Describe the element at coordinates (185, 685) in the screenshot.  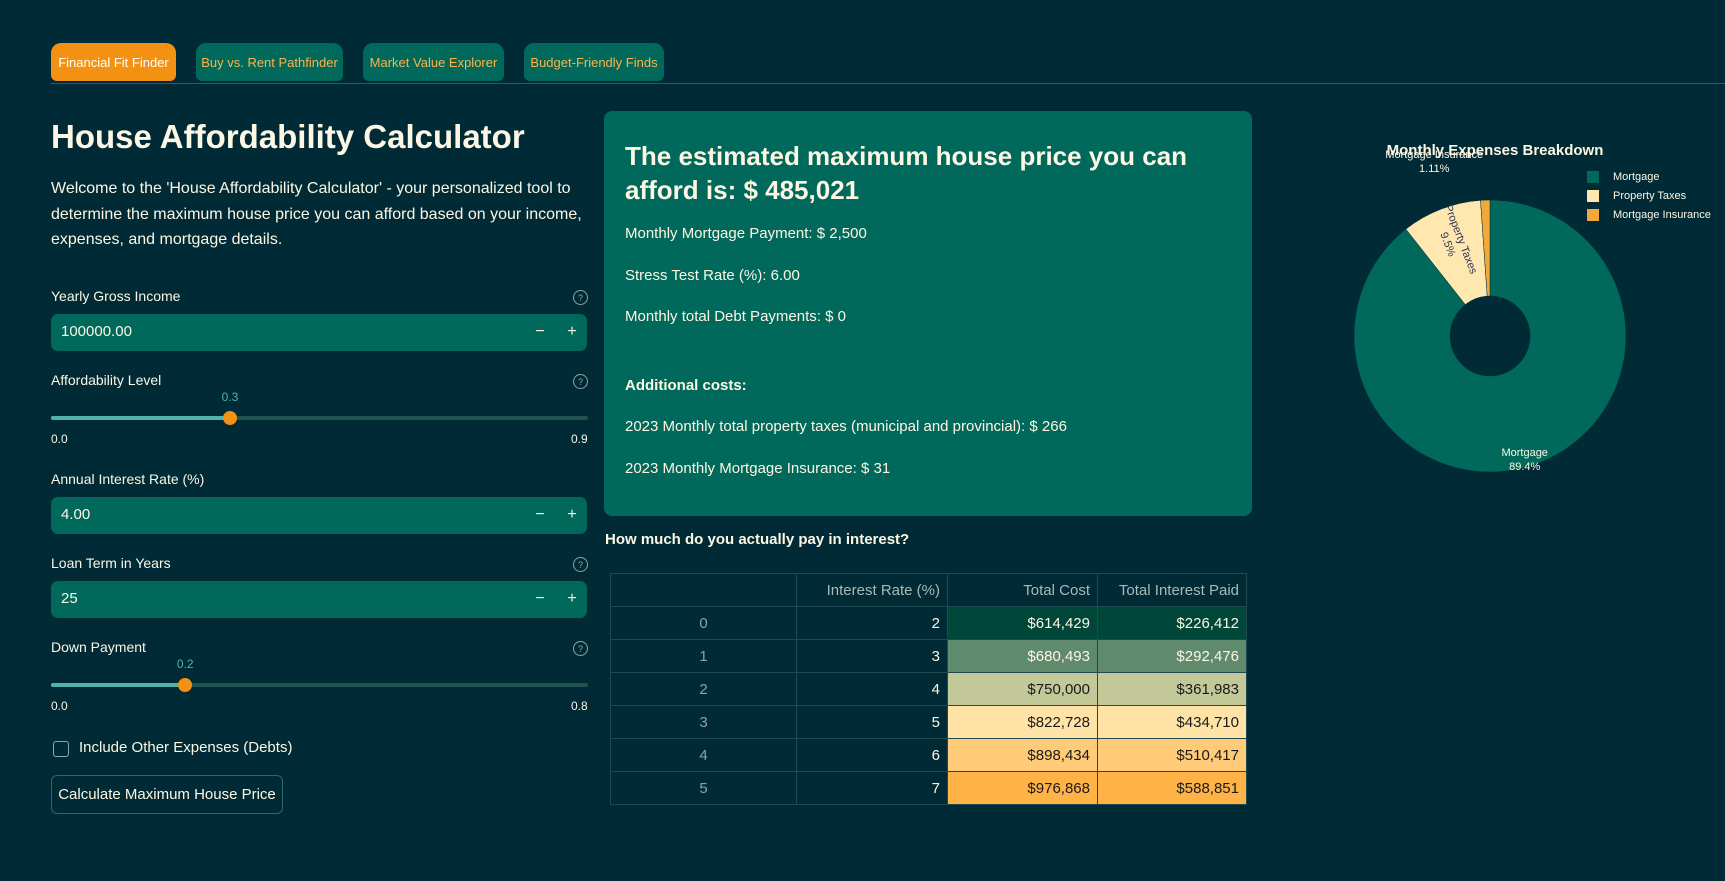
I see `down-payment-slider-thumb` at that location.